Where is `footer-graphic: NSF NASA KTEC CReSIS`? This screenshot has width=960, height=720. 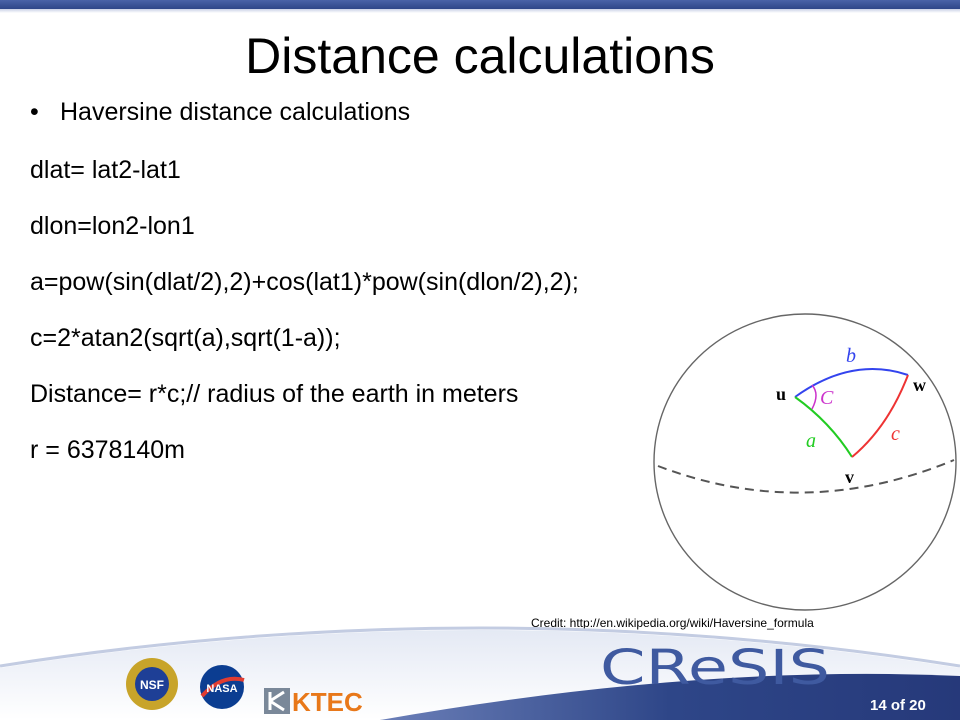 footer-graphic: NSF NASA KTEC CReSIS is located at coordinates (480, 673).